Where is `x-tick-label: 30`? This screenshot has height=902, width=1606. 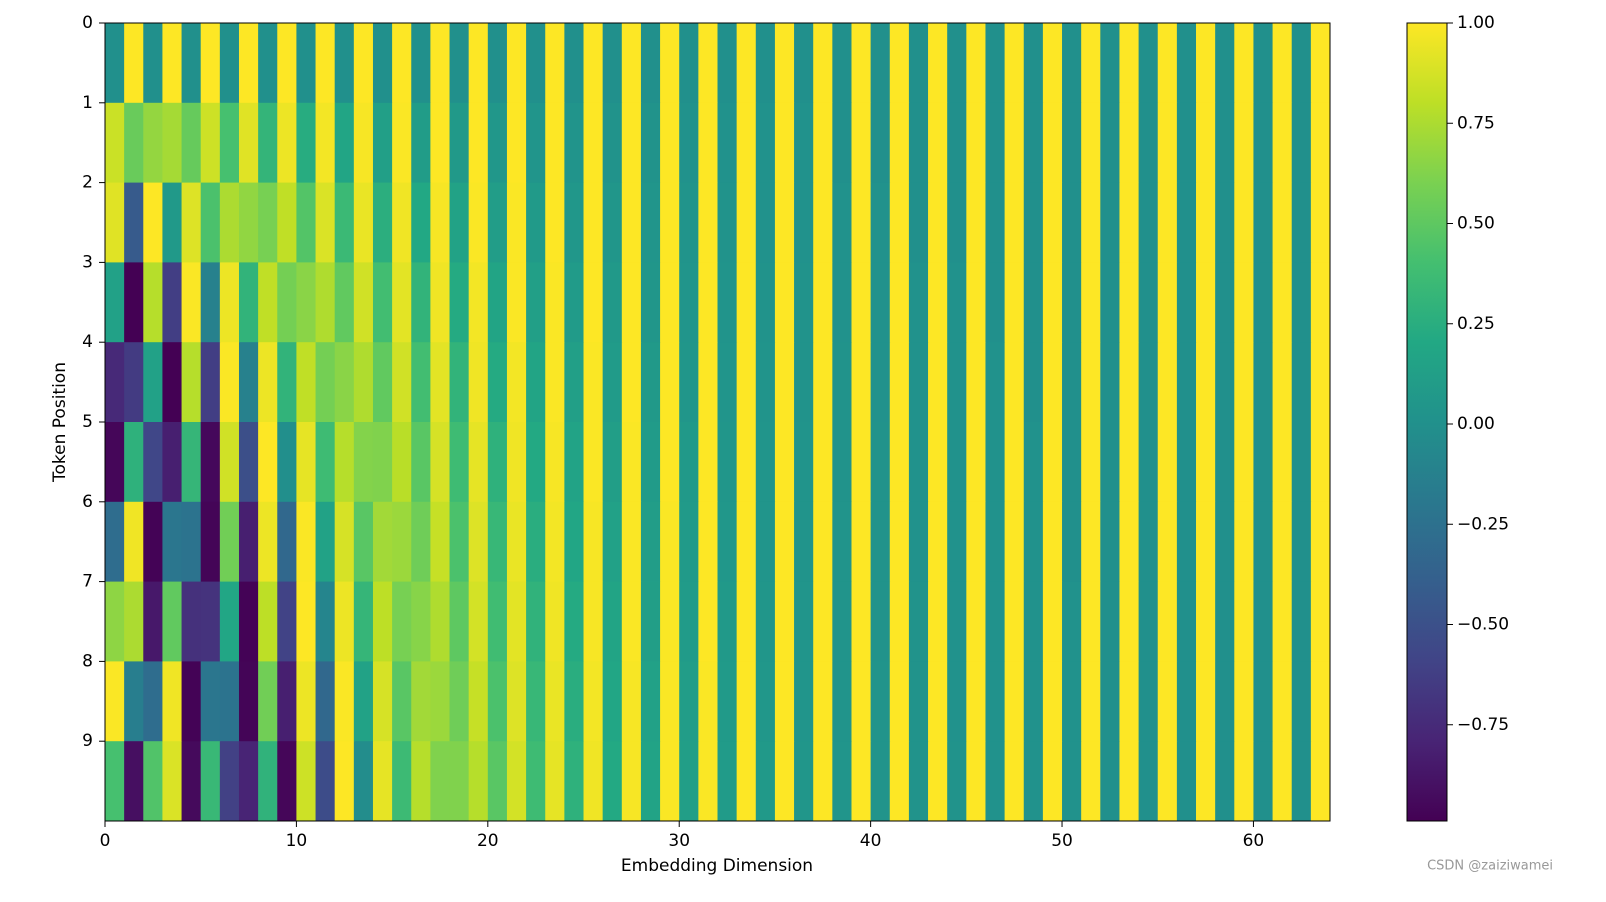
x-tick-label: 30 is located at coordinates (679, 841).